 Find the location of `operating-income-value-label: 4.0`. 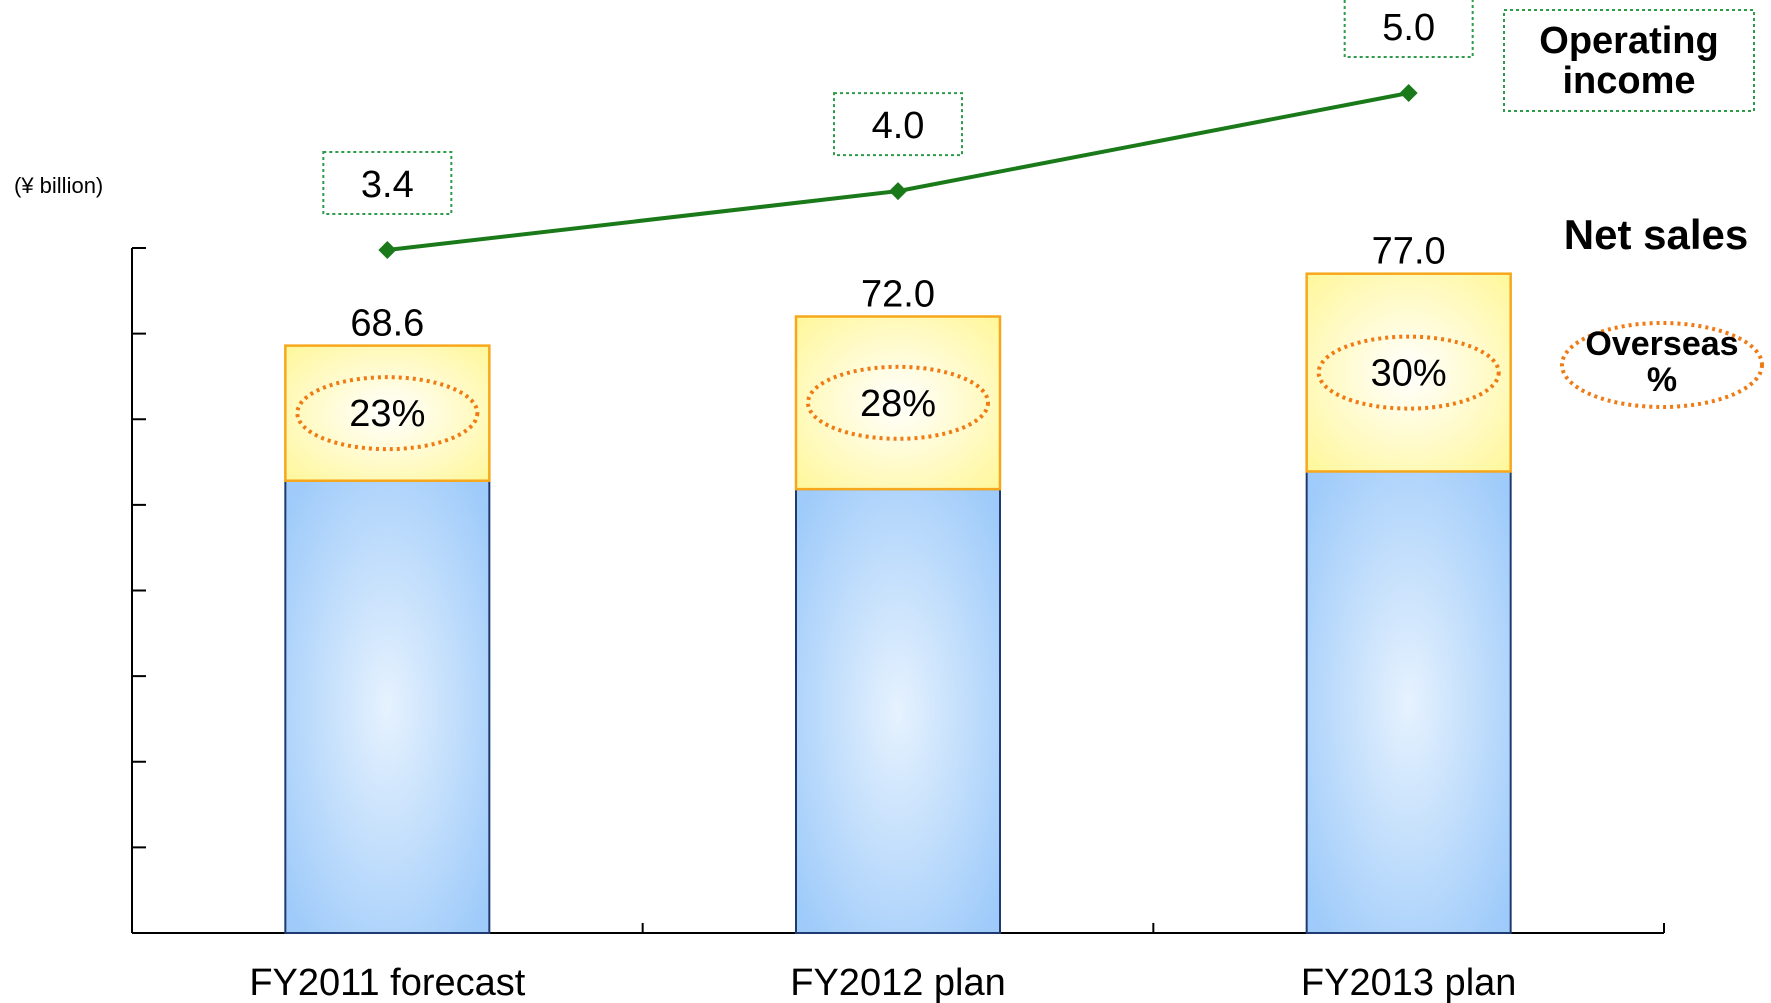

operating-income-value-label: 4.0 is located at coordinates (898, 126).